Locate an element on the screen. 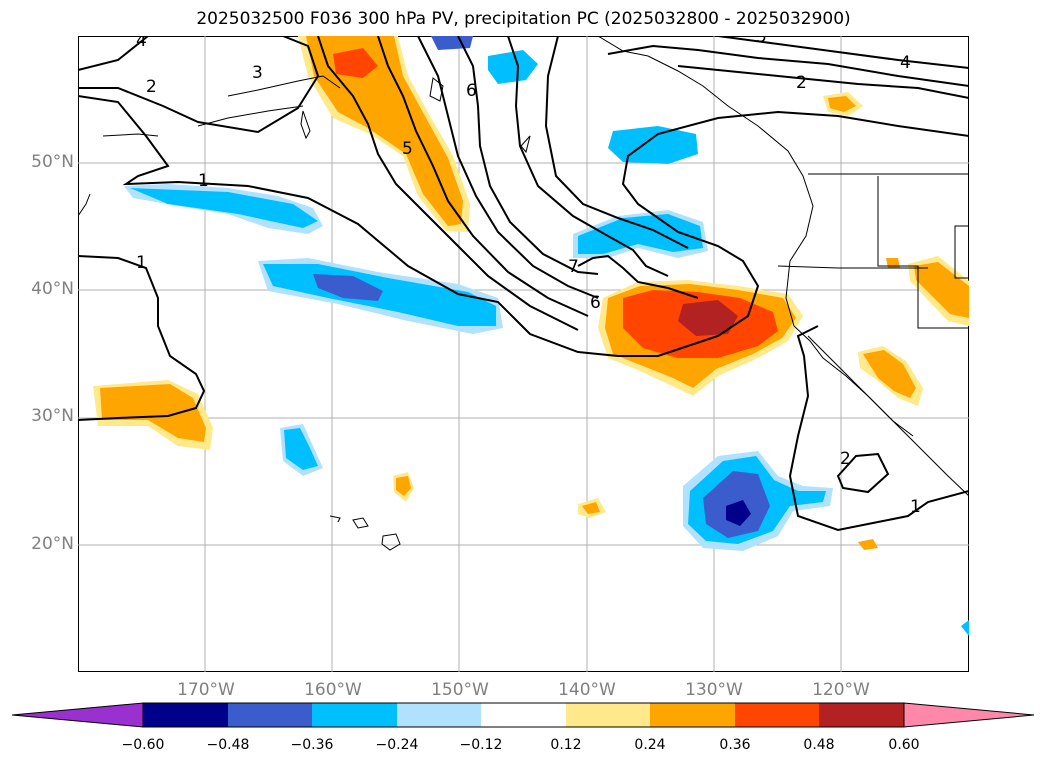 The height and width of the screenshot is (765, 1047). colorbar-tick: −0.36 is located at coordinates (312, 745).